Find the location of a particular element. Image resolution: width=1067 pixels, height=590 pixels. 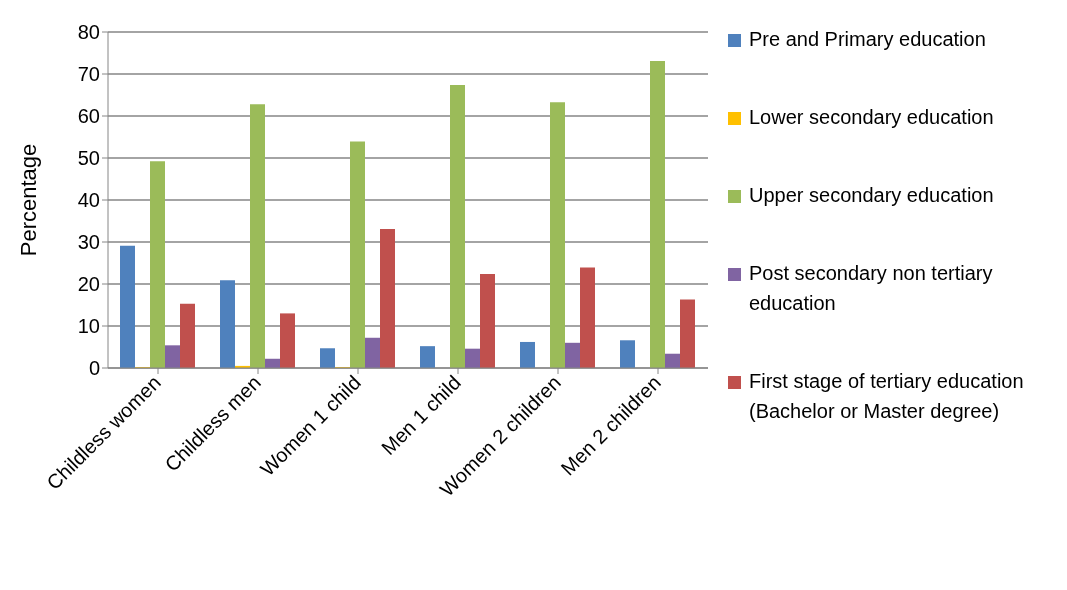

legend-label: First stage of tertiary education (Bachelor or Master degree) is located at coordinates (887, 396).